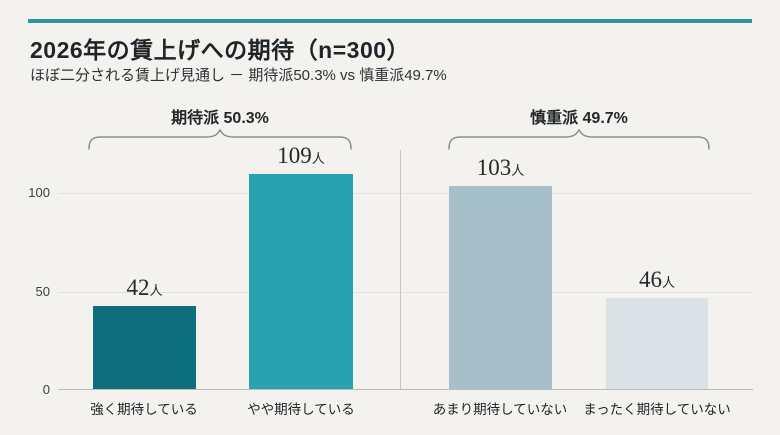 This screenshot has width=780, height=435. I want to click on group-divider-line, so click(400, 270).